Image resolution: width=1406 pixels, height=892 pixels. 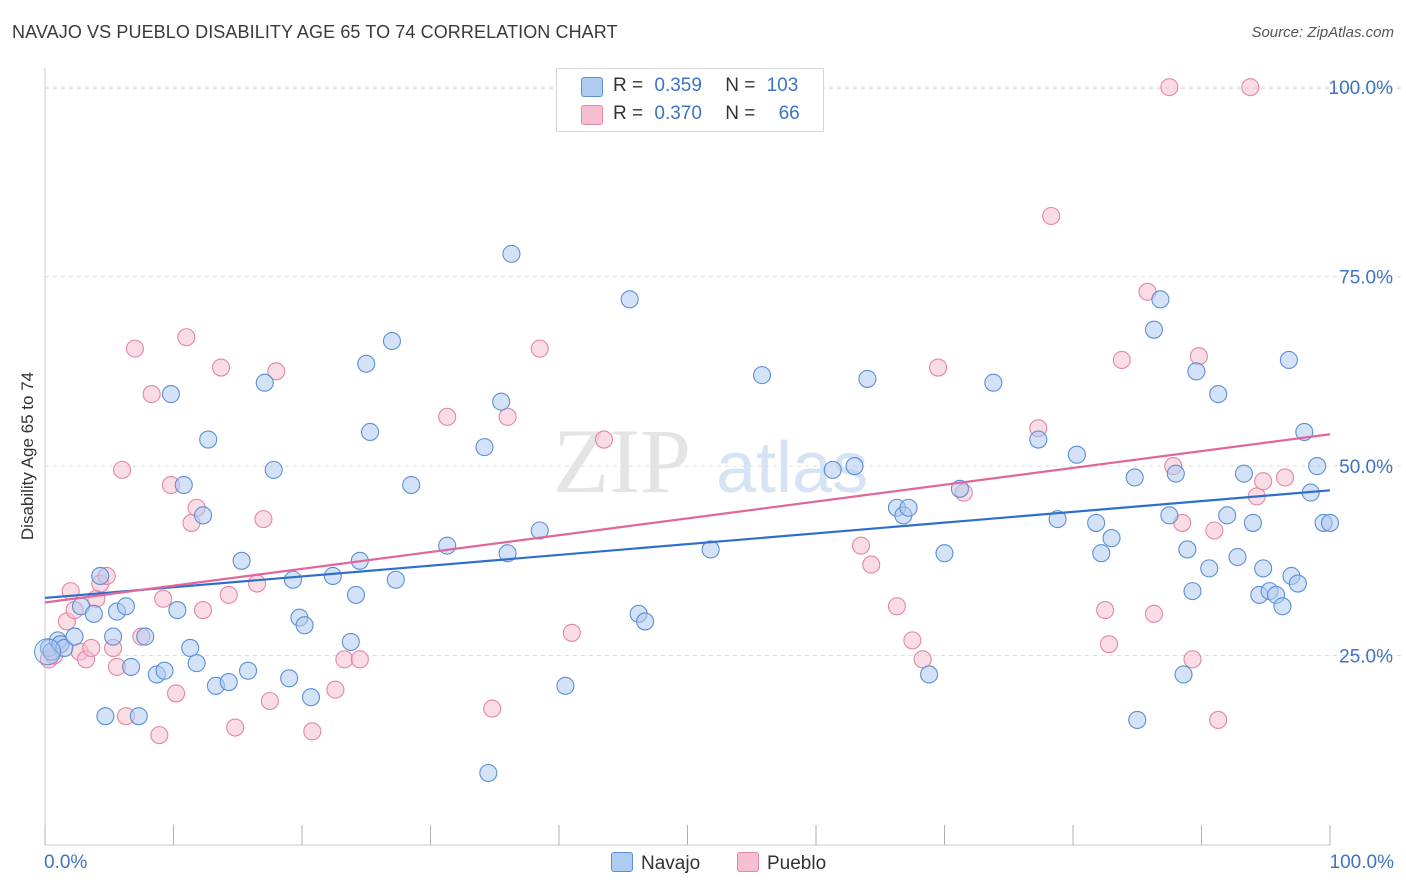 I want to click on pueblo-legend-swatch, so click(x=748, y=862).